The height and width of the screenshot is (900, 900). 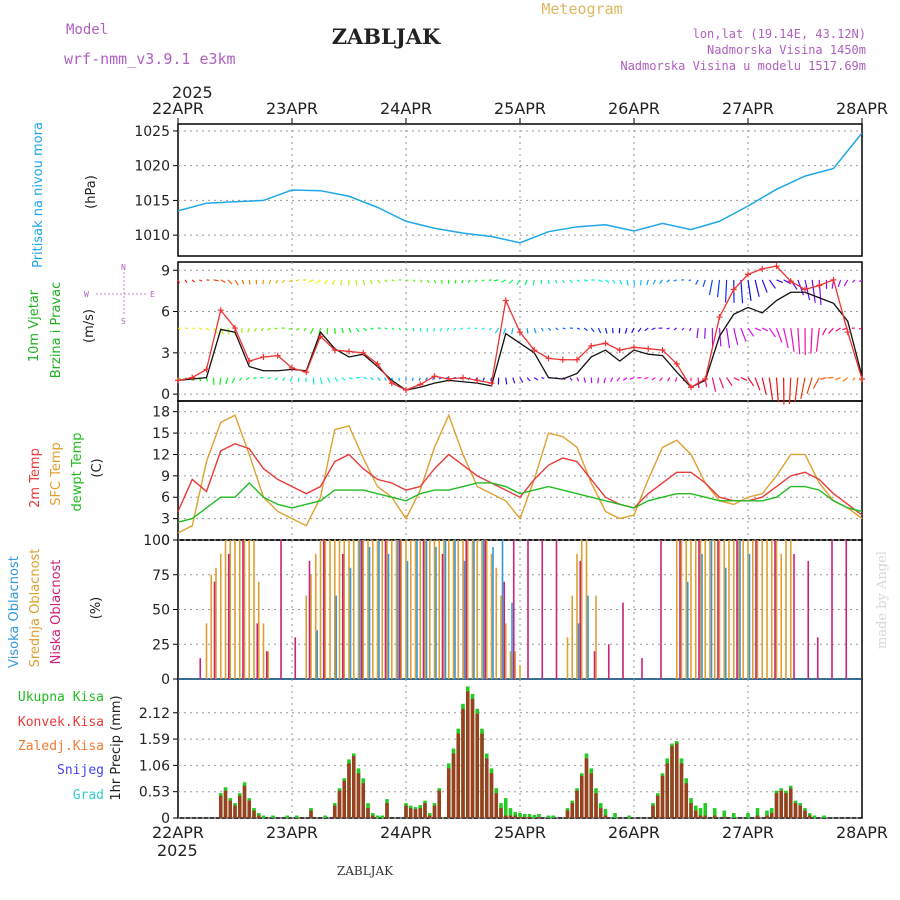 What do you see at coordinates (365, 871) in the screenshot?
I see `footer-station: ZABLJAK` at bounding box center [365, 871].